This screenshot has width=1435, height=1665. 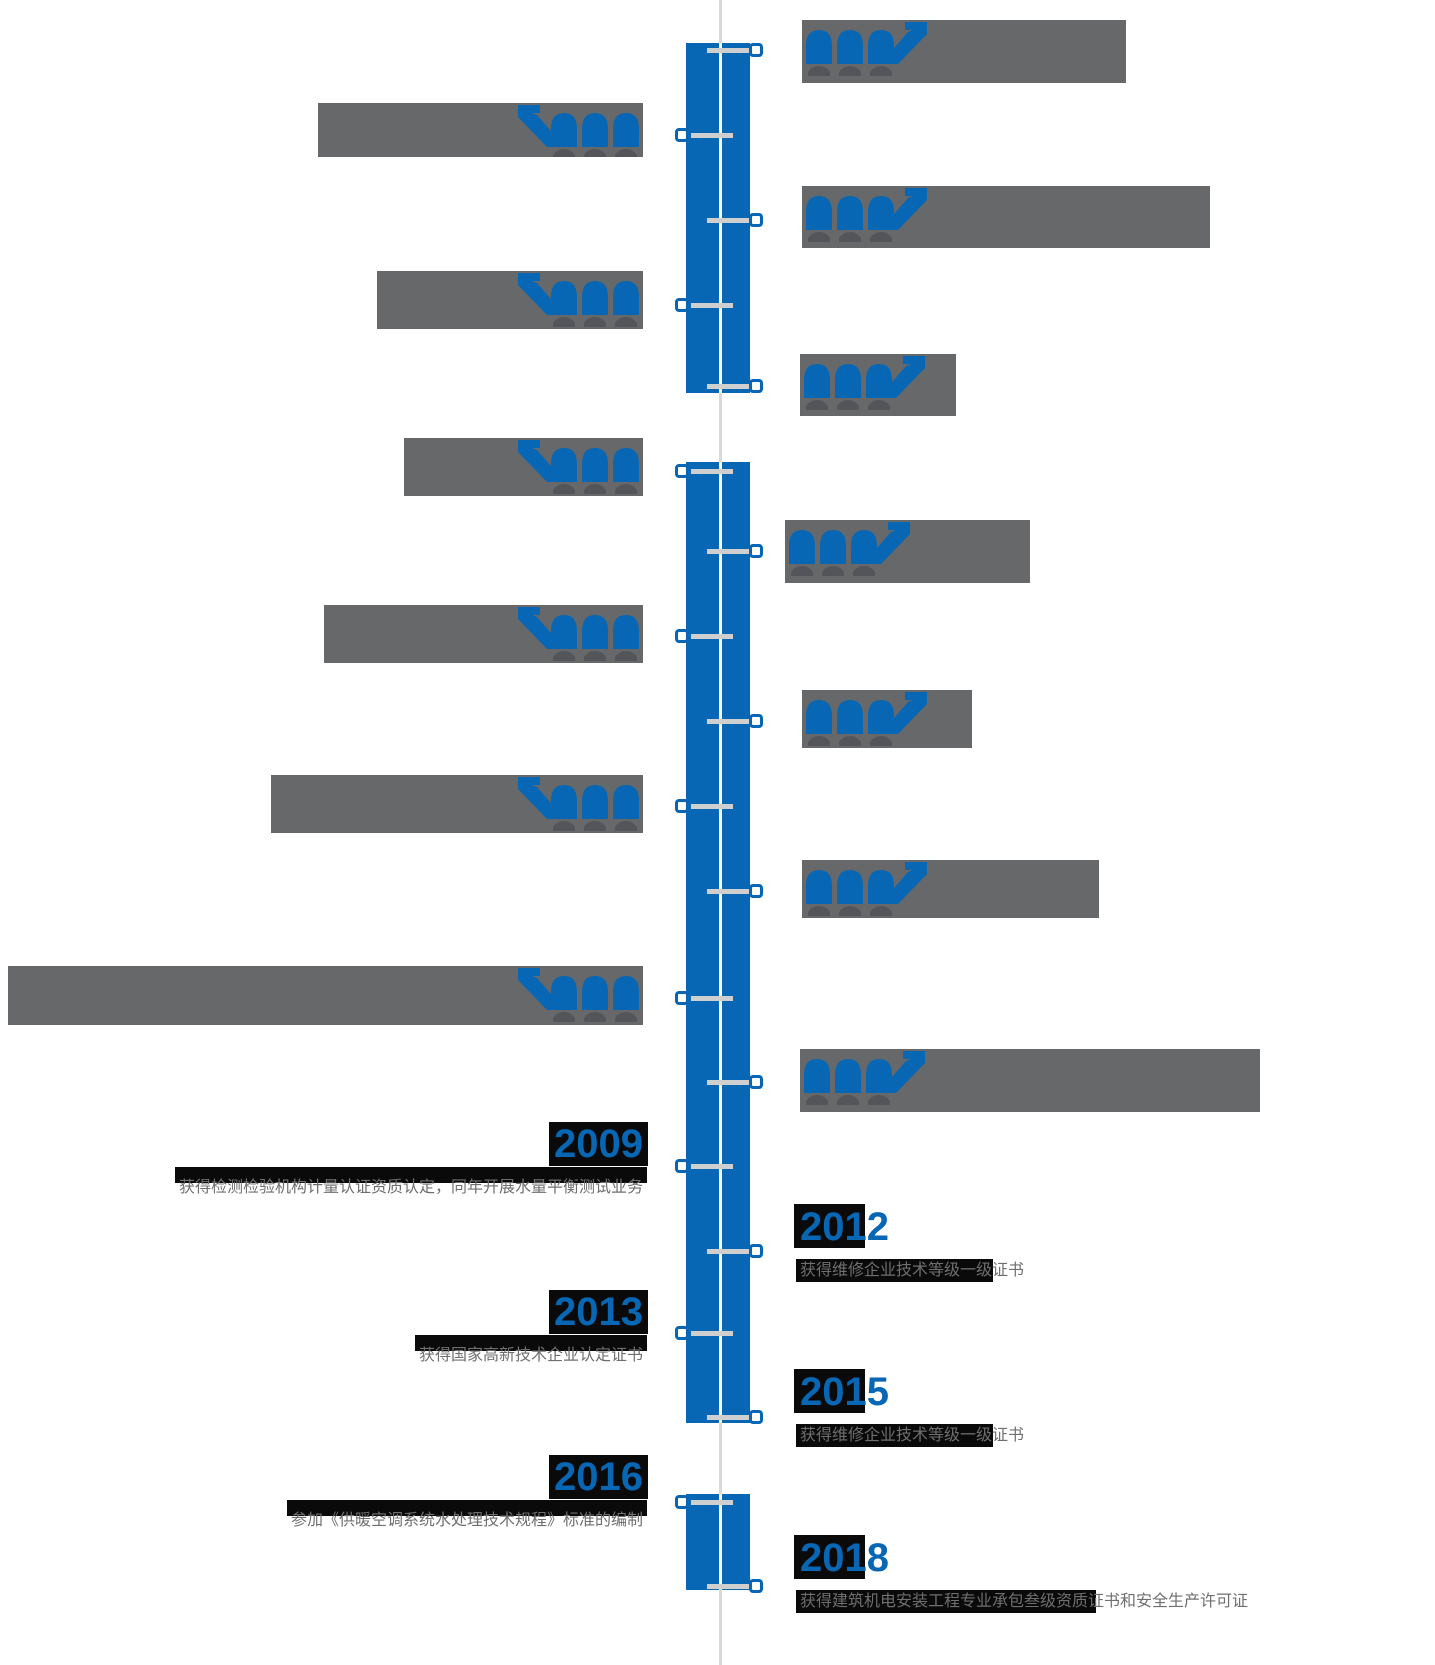 I want to click on timeline-item: 2012 获得维修企业技术等级一级证书, so click(x=909, y=1243).